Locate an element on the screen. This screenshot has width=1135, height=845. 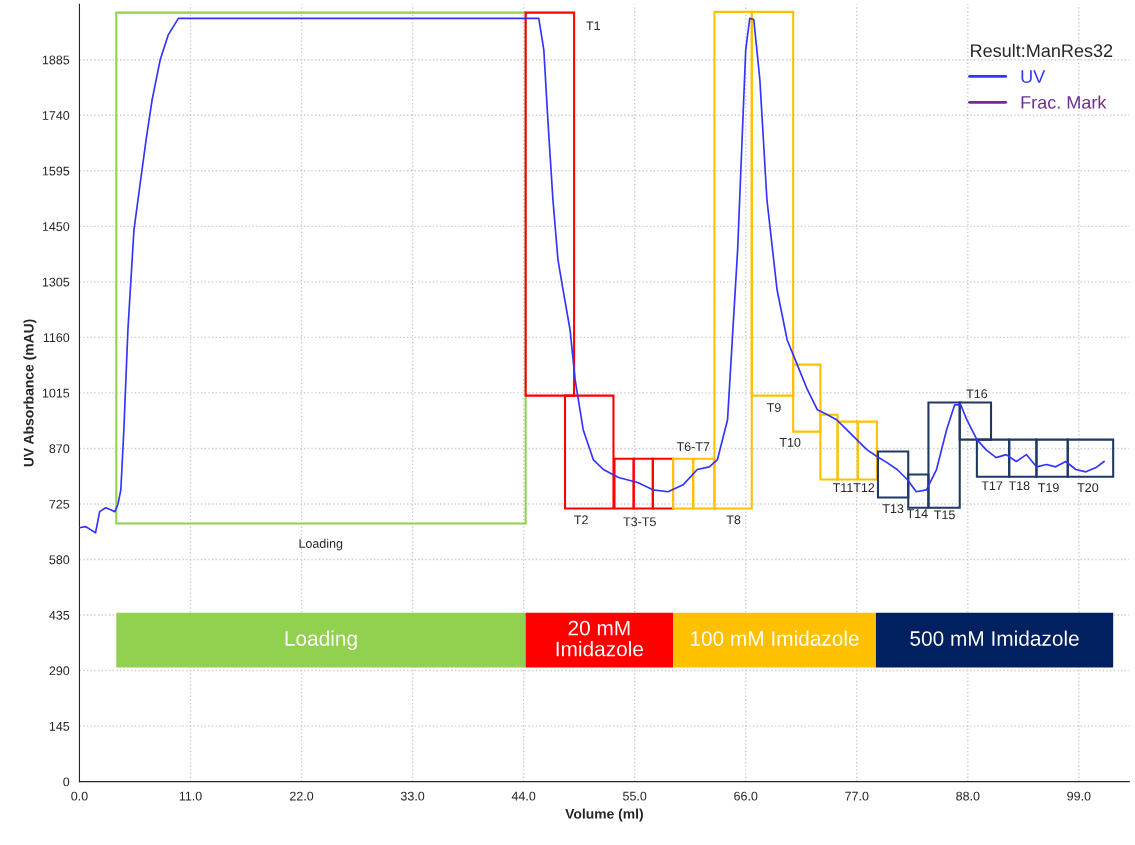
x-tick-label: 99.0 is located at coordinates (1079, 796).